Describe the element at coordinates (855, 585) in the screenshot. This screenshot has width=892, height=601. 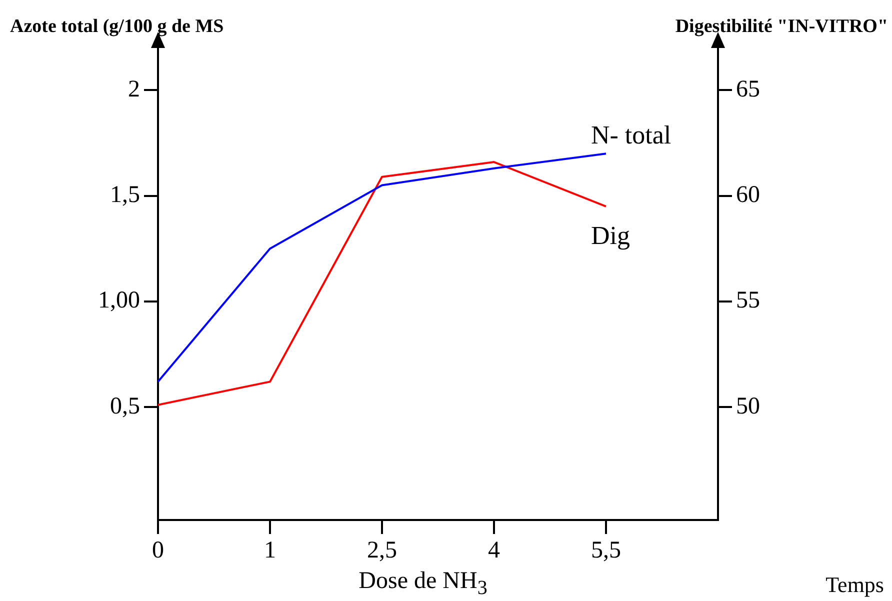
I see `text: Temps` at that location.